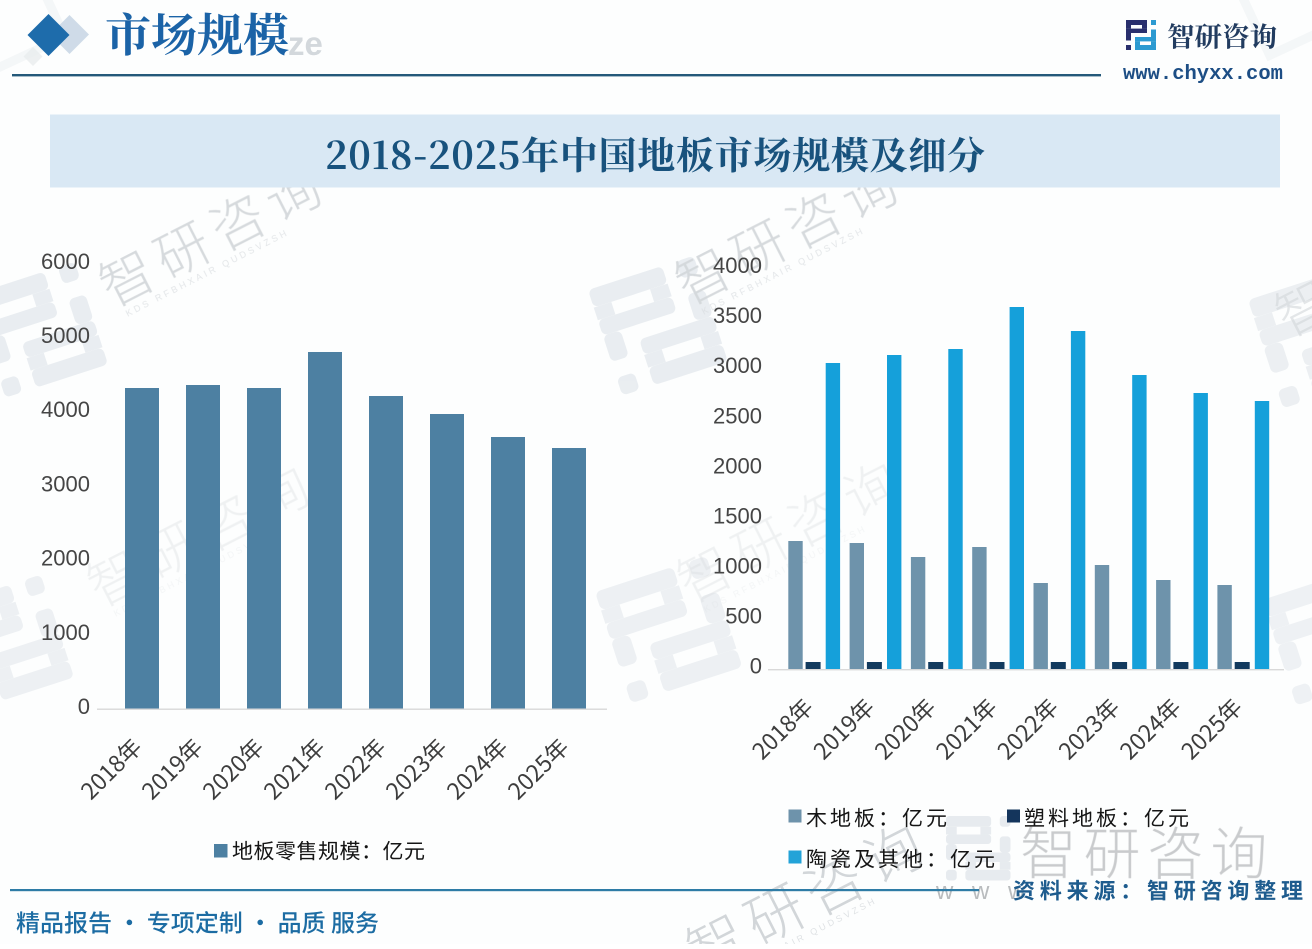  Describe the element at coordinates (743, 615) in the screenshot. I see `svg-text: 500` at that location.